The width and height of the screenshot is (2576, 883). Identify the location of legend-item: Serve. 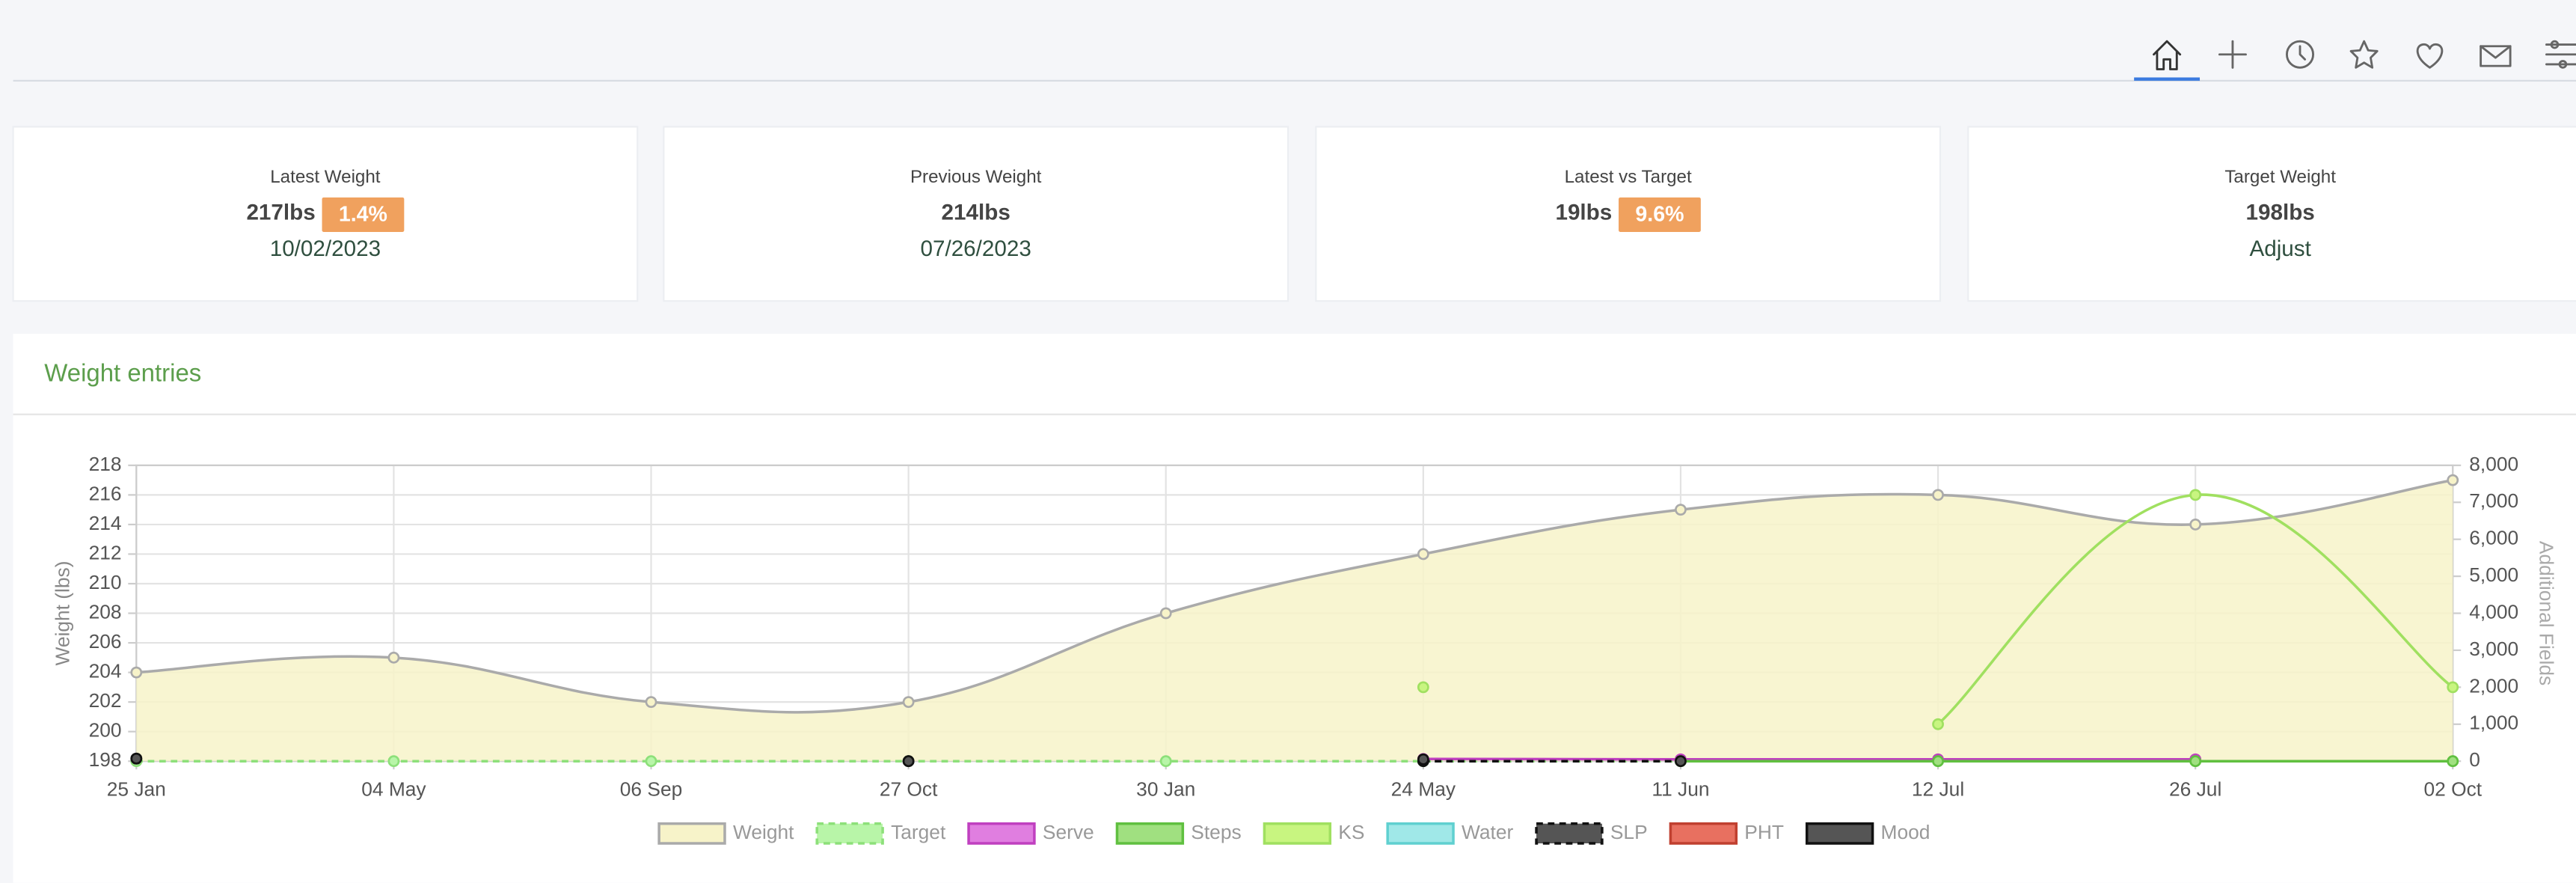
(1030, 833).